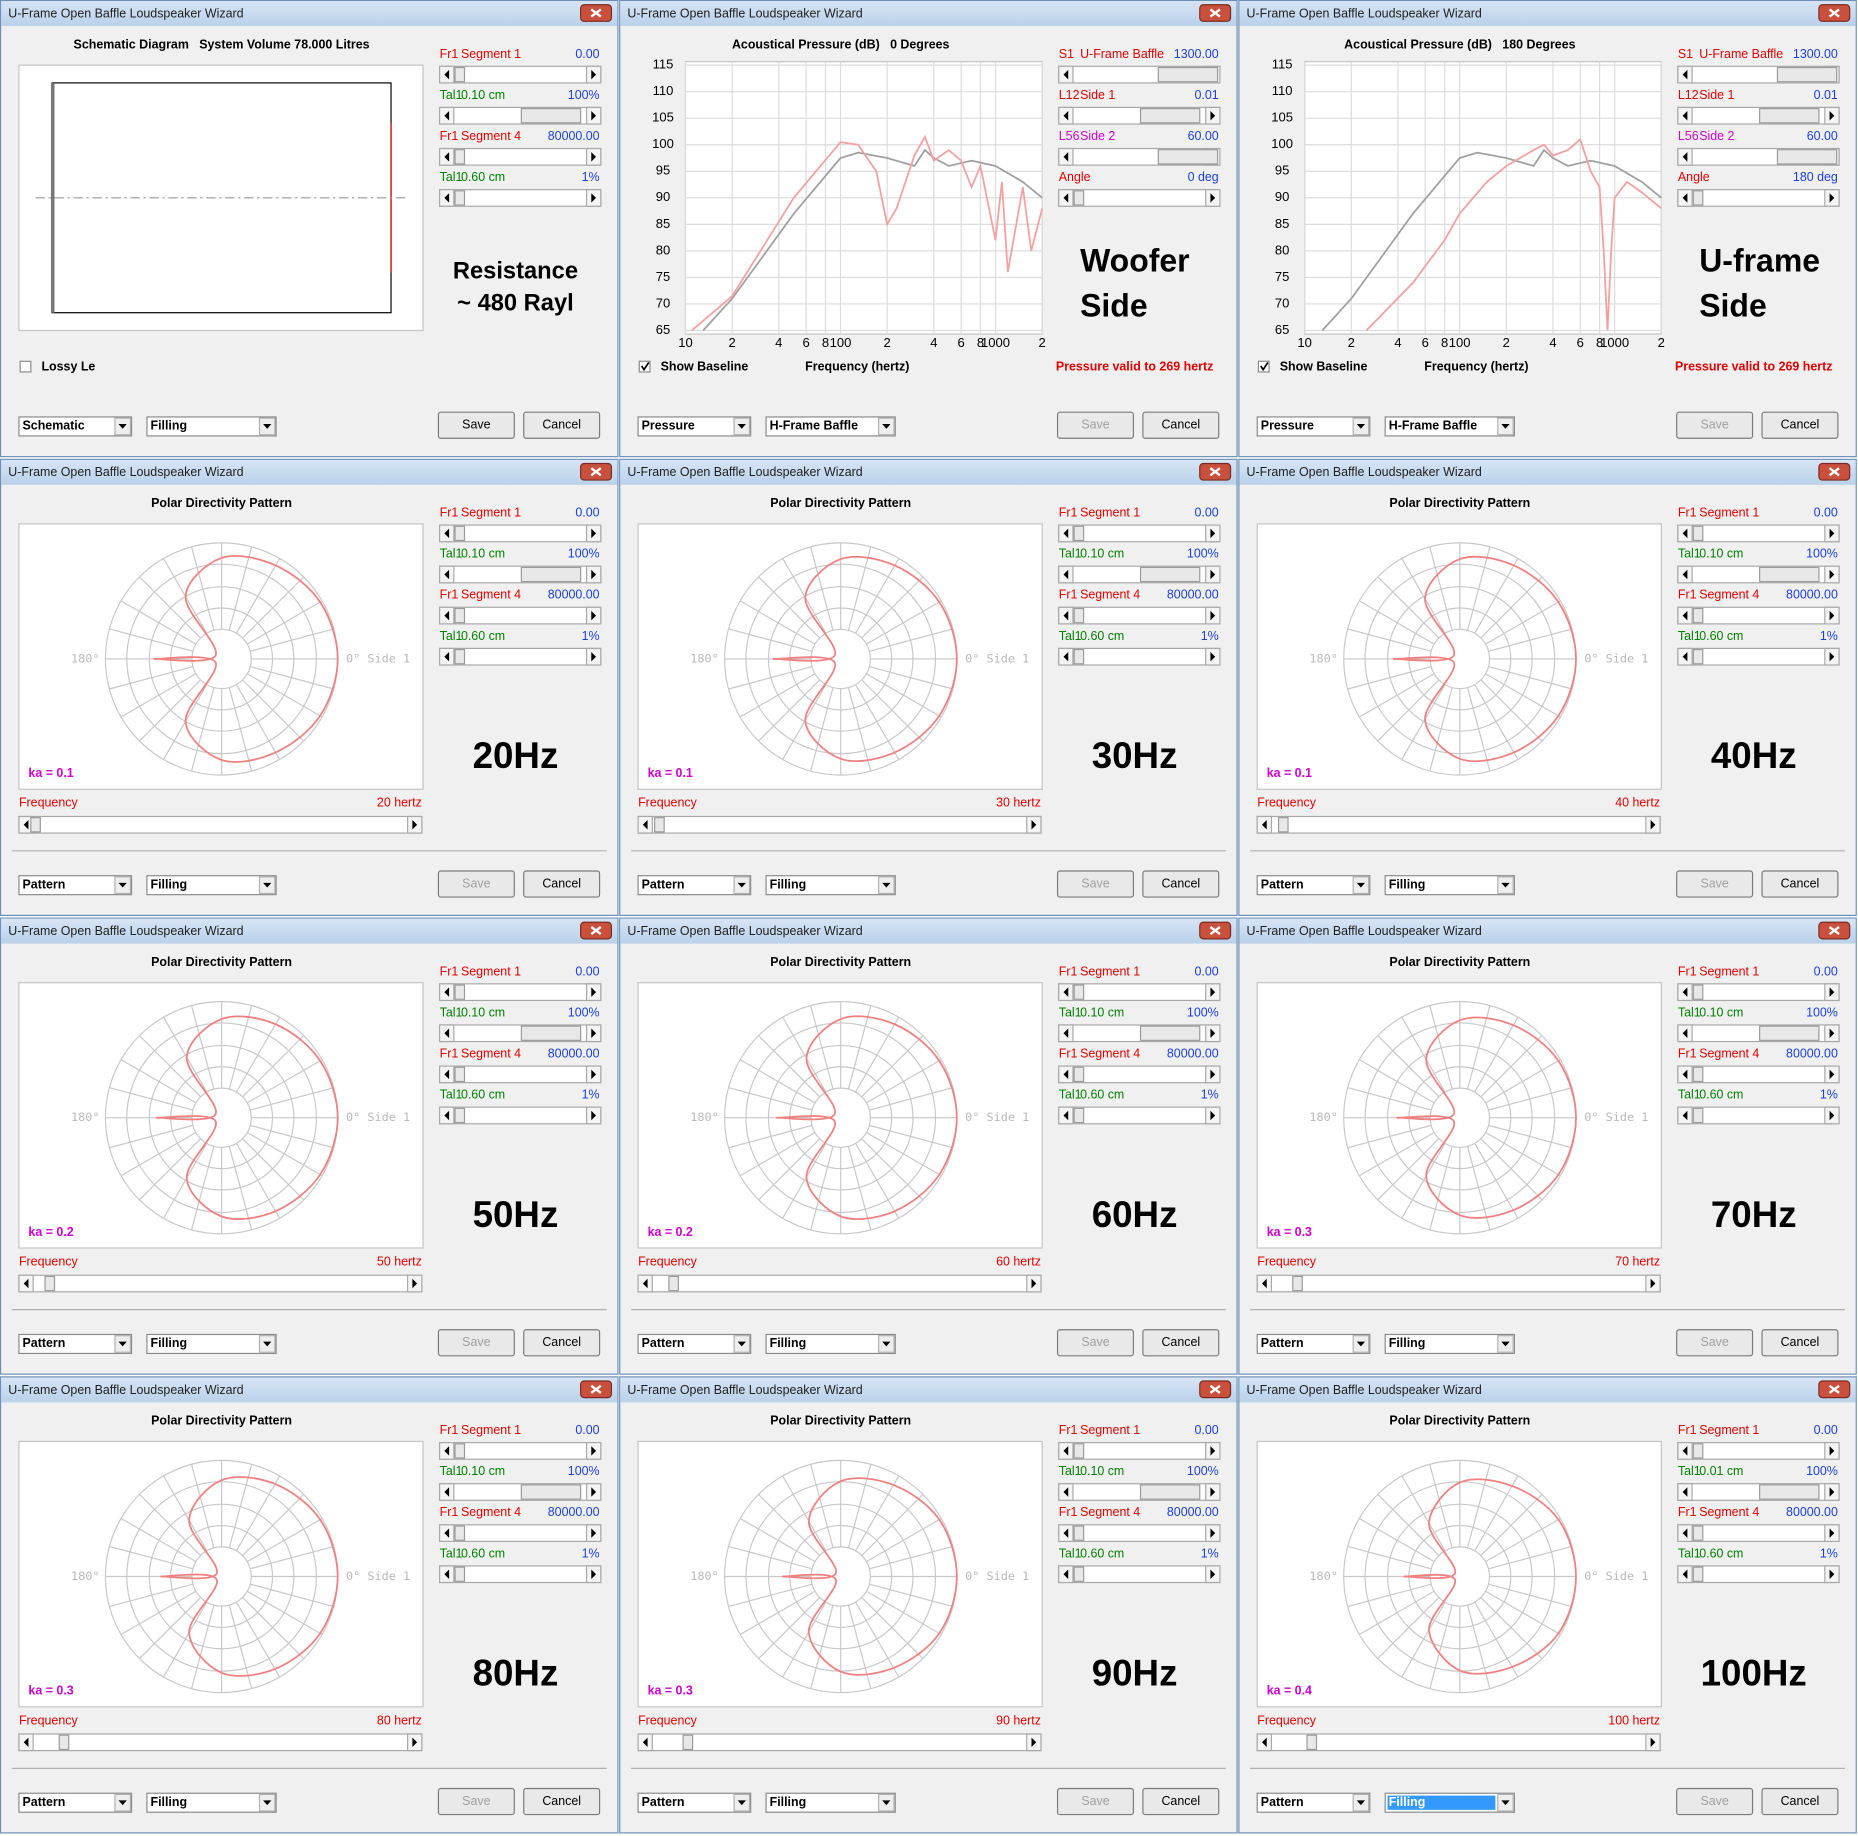  I want to click on combo-box: Schematic, so click(75, 426).